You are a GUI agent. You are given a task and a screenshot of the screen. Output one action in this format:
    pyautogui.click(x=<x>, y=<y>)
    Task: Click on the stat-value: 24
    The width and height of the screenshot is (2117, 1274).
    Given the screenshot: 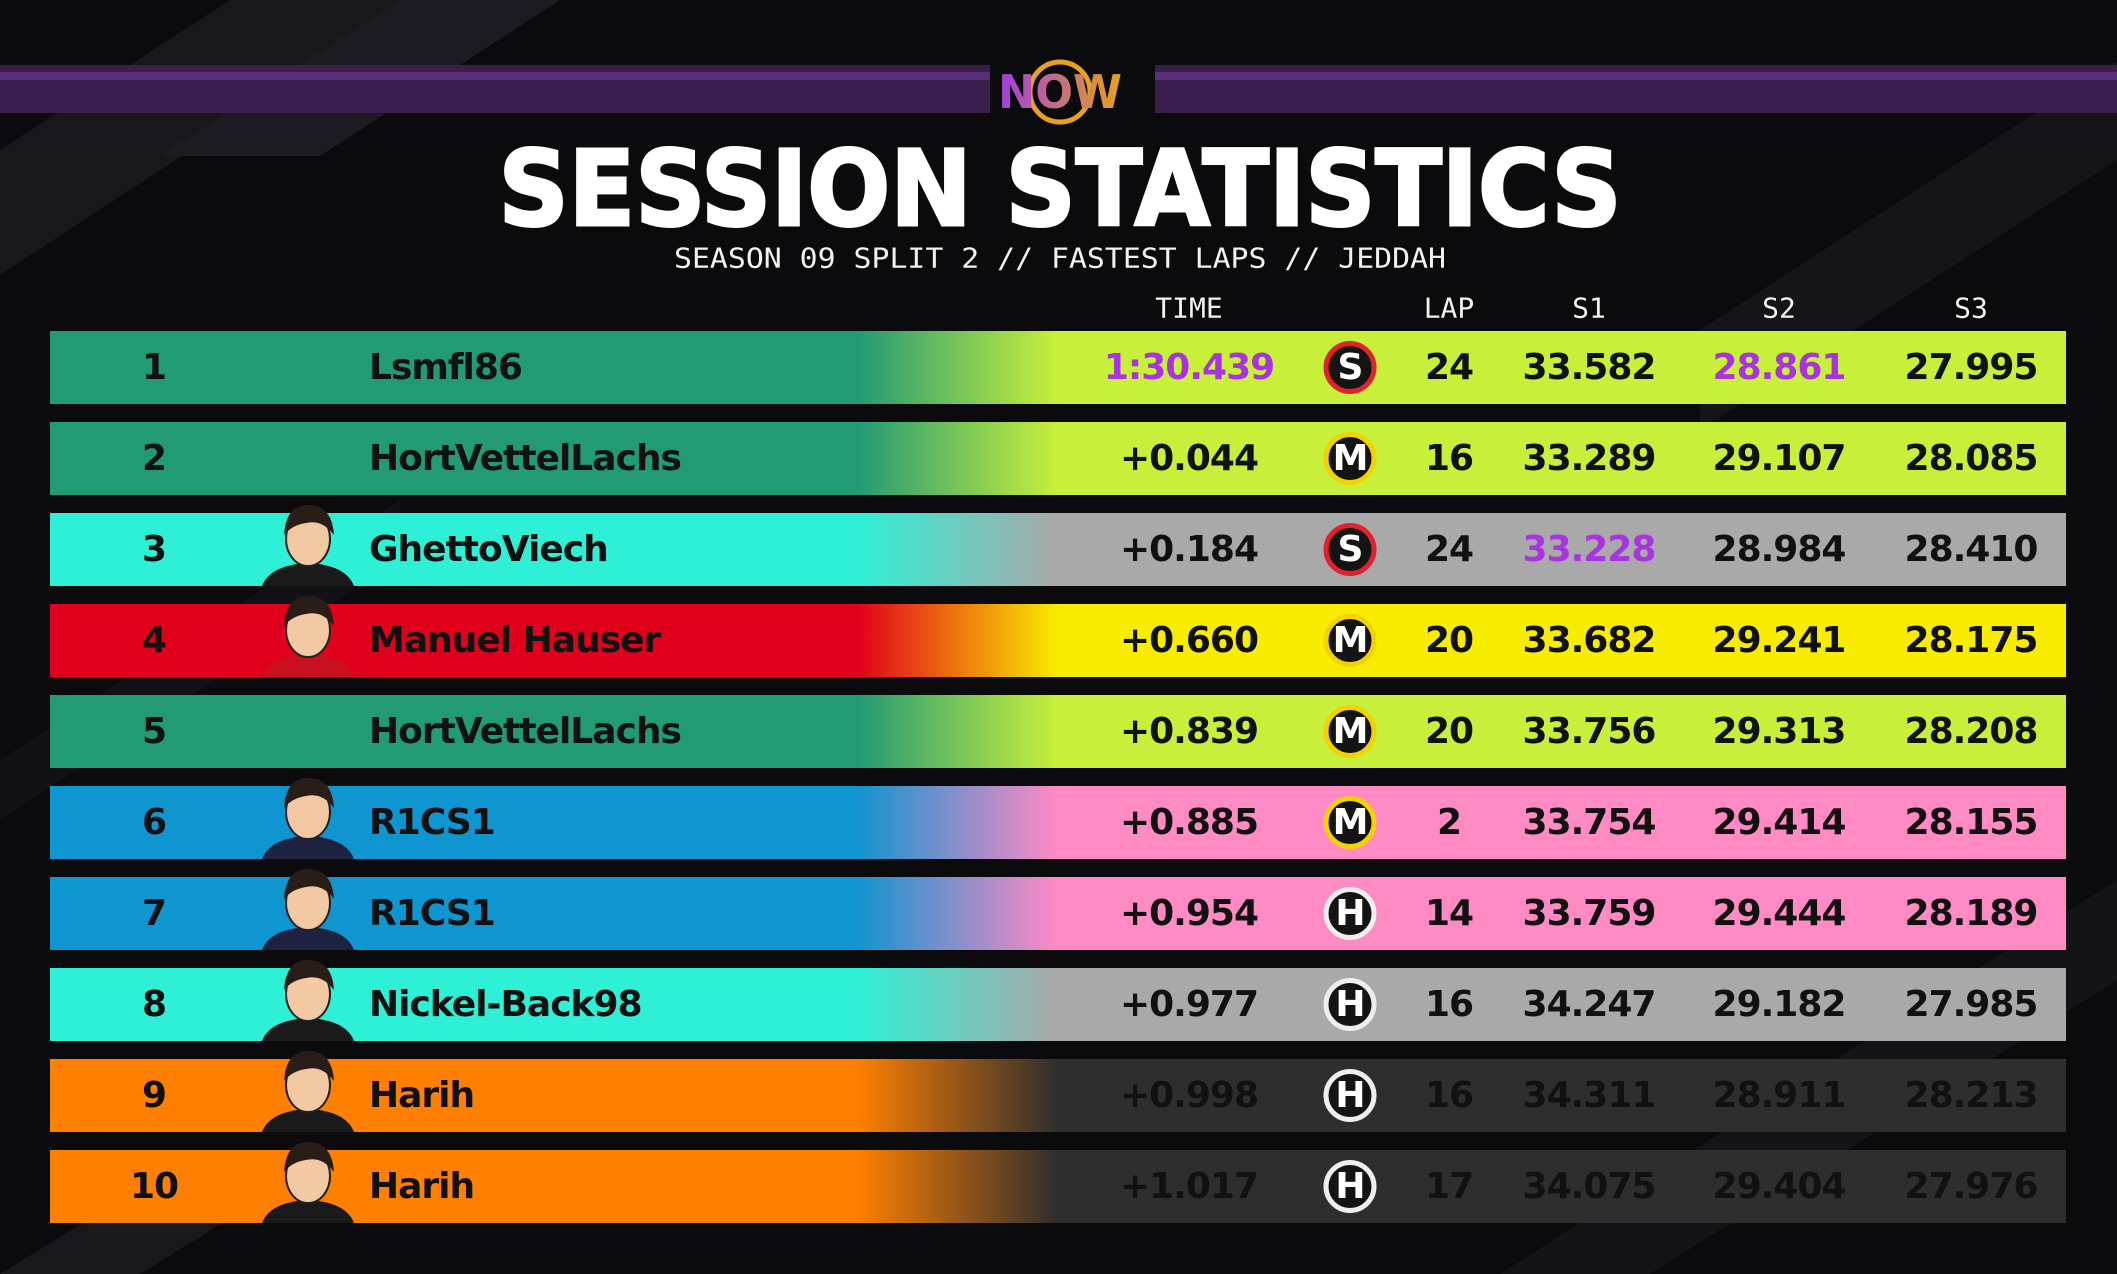 What is the action you would take?
    pyautogui.click(x=1449, y=549)
    